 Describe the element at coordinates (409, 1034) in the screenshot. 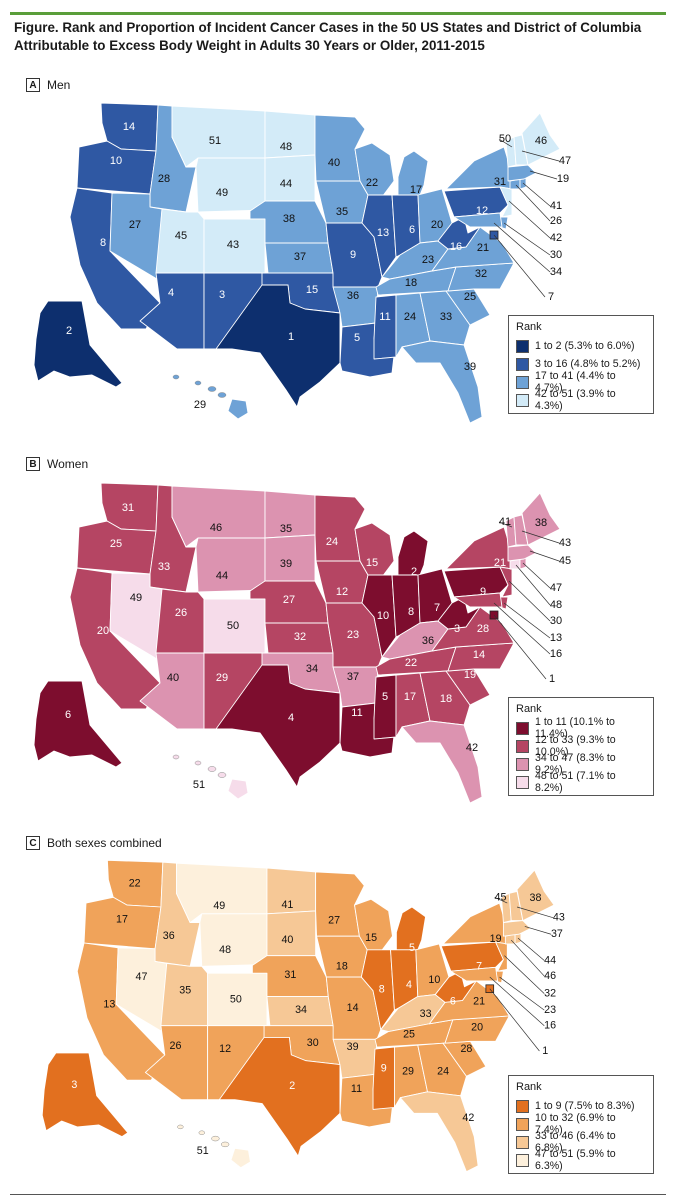

I see `rank-label-tennessee: 25` at that location.